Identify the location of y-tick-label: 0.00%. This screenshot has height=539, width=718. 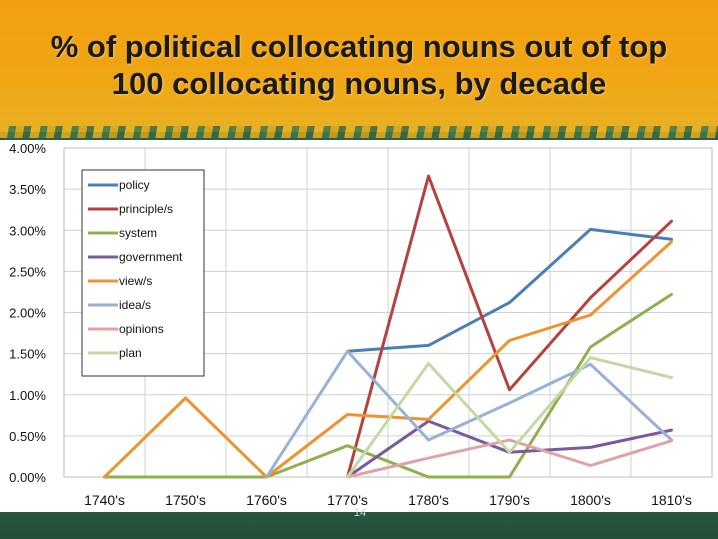
(27, 477).